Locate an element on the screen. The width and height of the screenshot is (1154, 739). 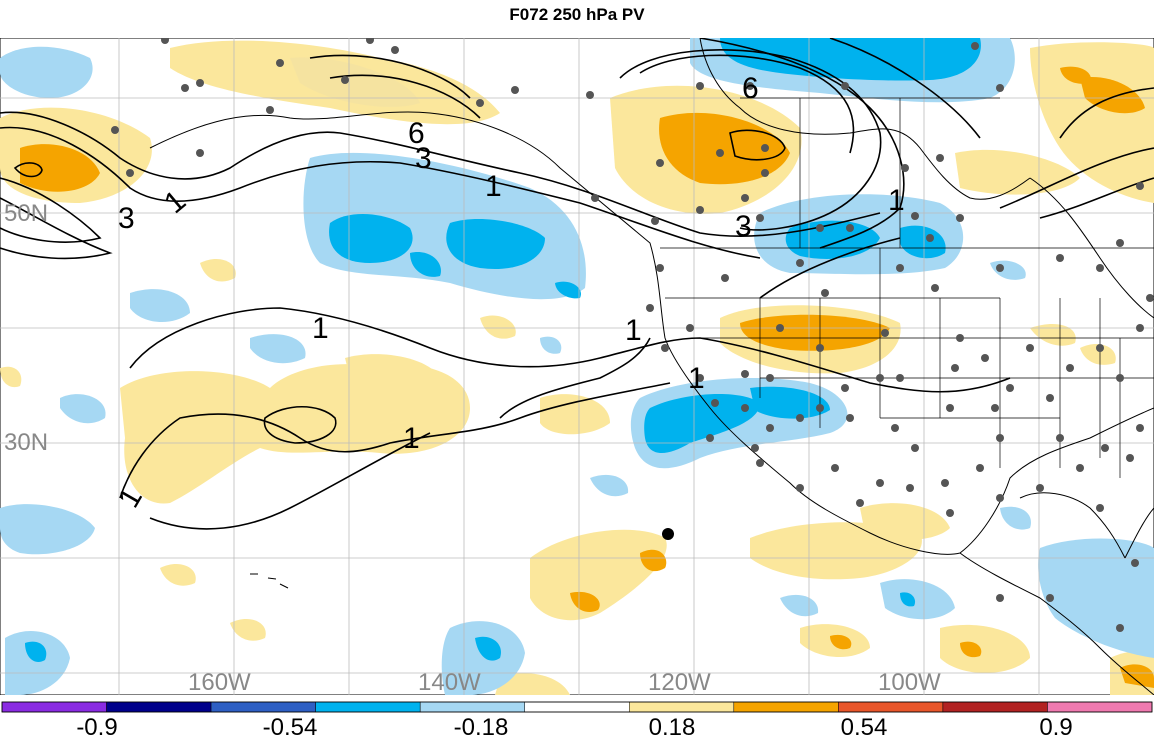
selected-point-marker is located at coordinates (668, 534).